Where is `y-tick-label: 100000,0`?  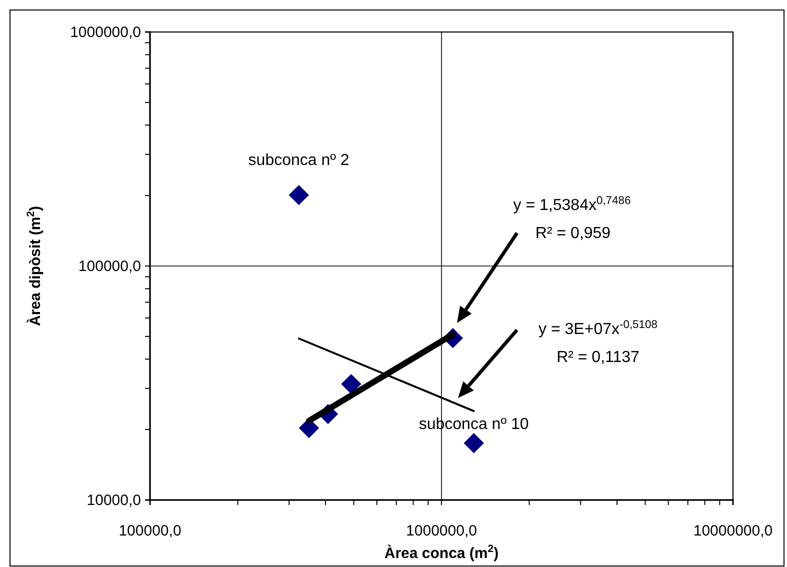 y-tick-label: 100000,0 is located at coordinates (109, 266).